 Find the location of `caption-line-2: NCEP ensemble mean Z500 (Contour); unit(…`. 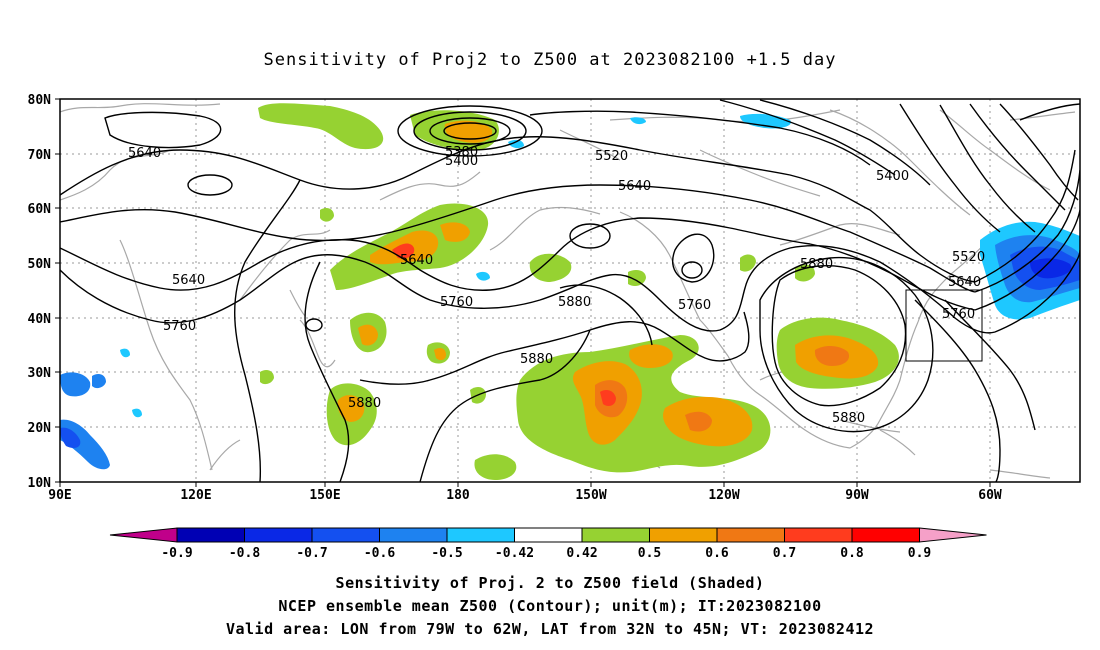

caption-line-2: NCEP ensemble mean Z500 (Contour); unit(… is located at coordinates (550, 606).